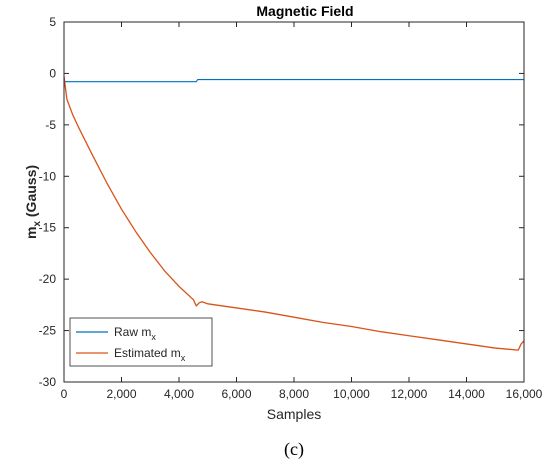 The image size is (550, 470). What do you see at coordinates (179, 394) in the screenshot?
I see `x-tick-label: 4,000` at bounding box center [179, 394].